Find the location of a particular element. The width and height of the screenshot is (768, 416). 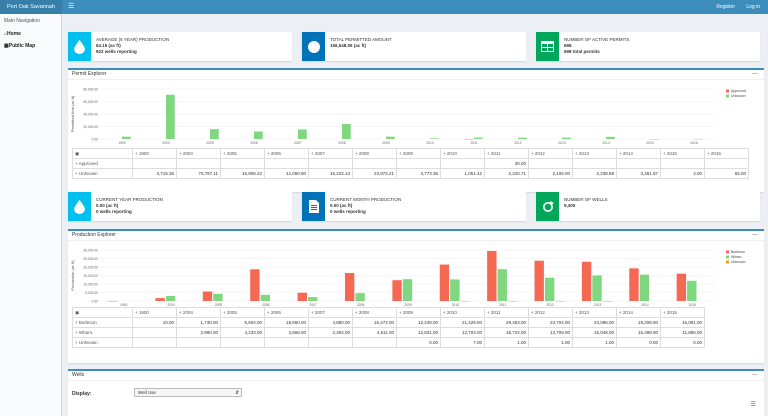

bar-wharn-2012 is located at coordinates (549, 289).